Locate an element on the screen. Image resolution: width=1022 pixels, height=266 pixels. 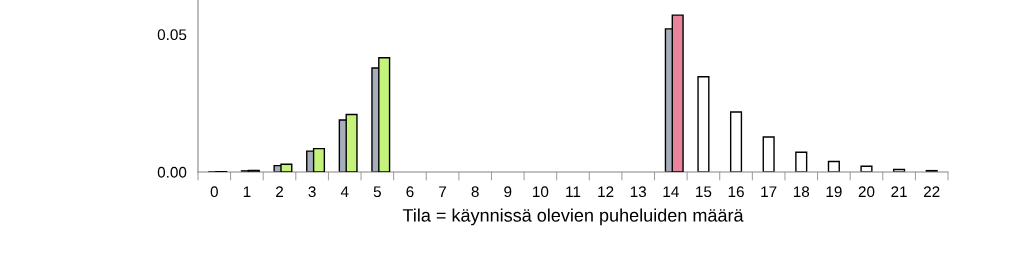
x-tick-label: 14 is located at coordinates (671, 191).